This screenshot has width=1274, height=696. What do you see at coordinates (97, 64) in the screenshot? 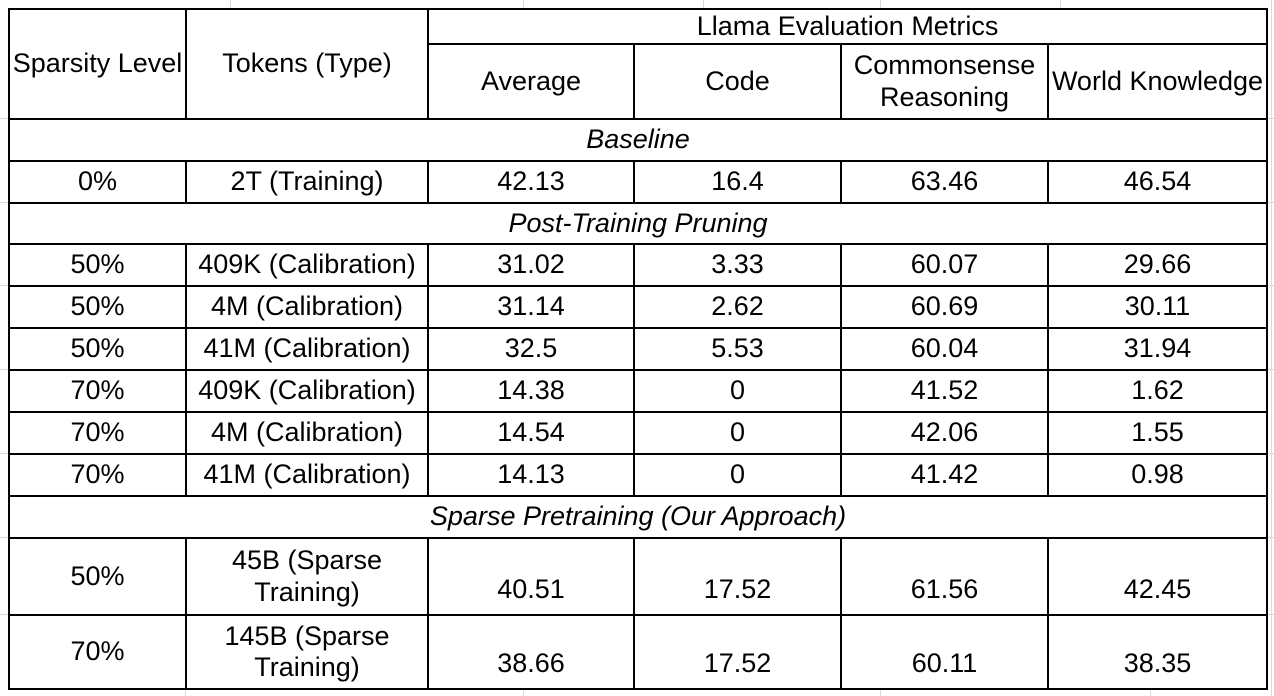
I see `sparsity-level-header: Sparsity Level` at bounding box center [97, 64].